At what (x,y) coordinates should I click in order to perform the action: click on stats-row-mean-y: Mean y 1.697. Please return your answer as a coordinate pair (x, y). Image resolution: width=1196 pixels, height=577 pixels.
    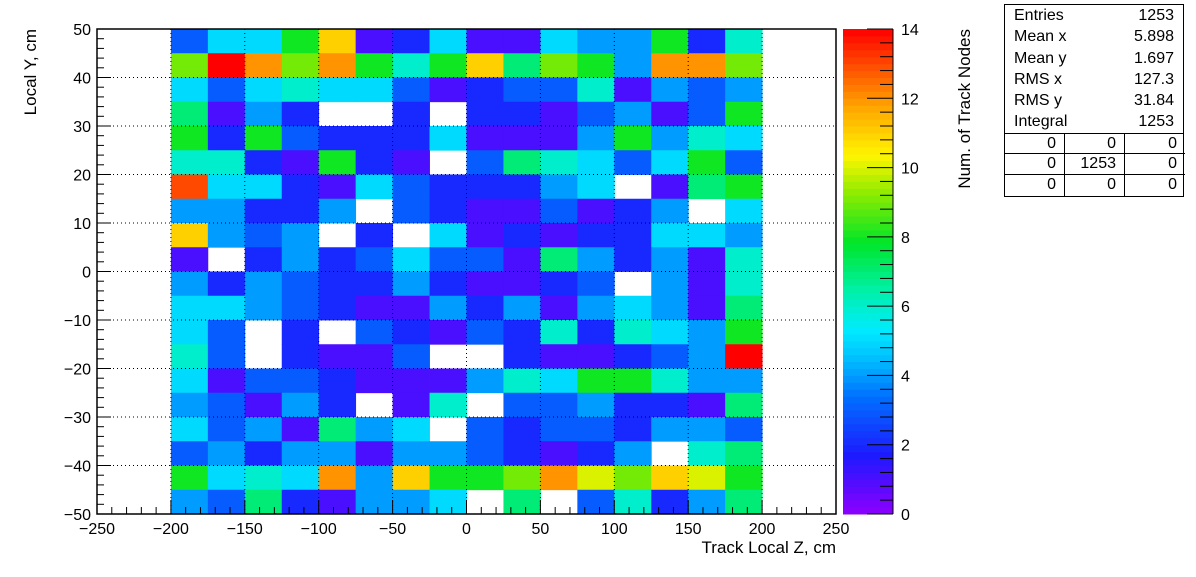
    Looking at the image, I should click on (1094, 58).